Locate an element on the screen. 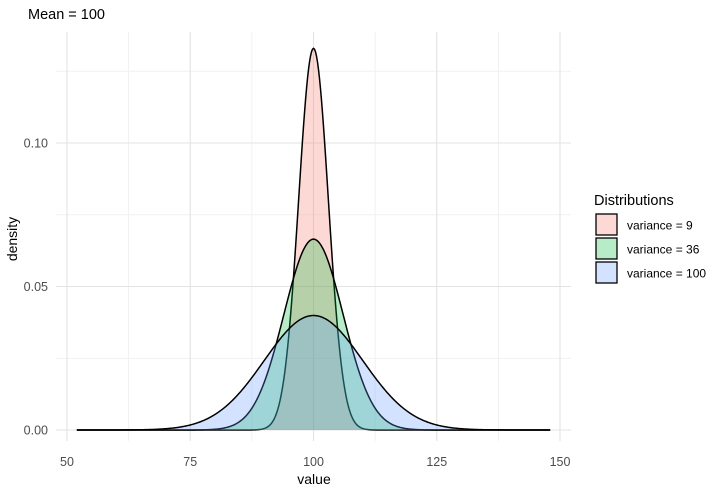 Image resolution: width=720 pixels, height=494 pixels. legend-item: variance = 100 is located at coordinates (650, 272).